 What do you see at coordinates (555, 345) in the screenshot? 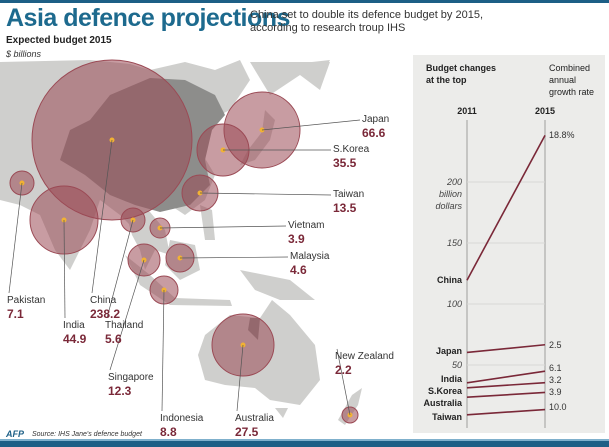
I see `growth-rate-japan: 2.5` at bounding box center [555, 345].